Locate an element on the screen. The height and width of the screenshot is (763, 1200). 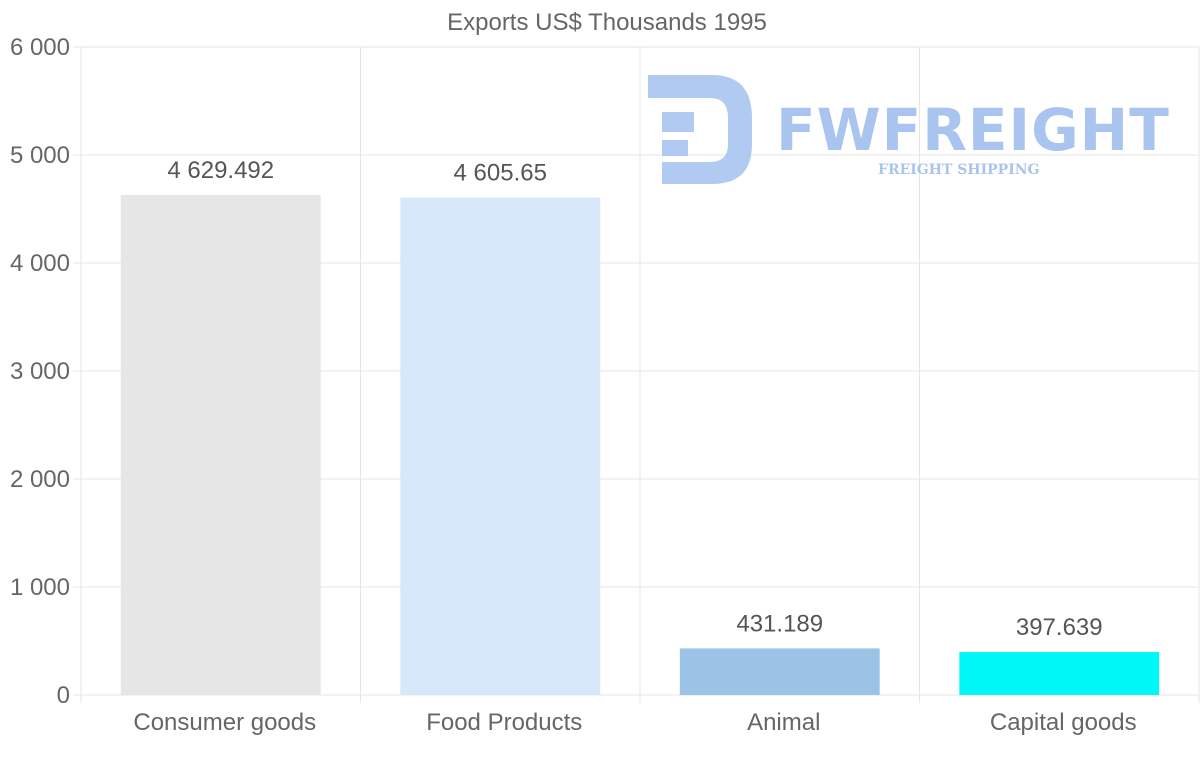
data-label: 397.639 is located at coordinates (1059, 627).